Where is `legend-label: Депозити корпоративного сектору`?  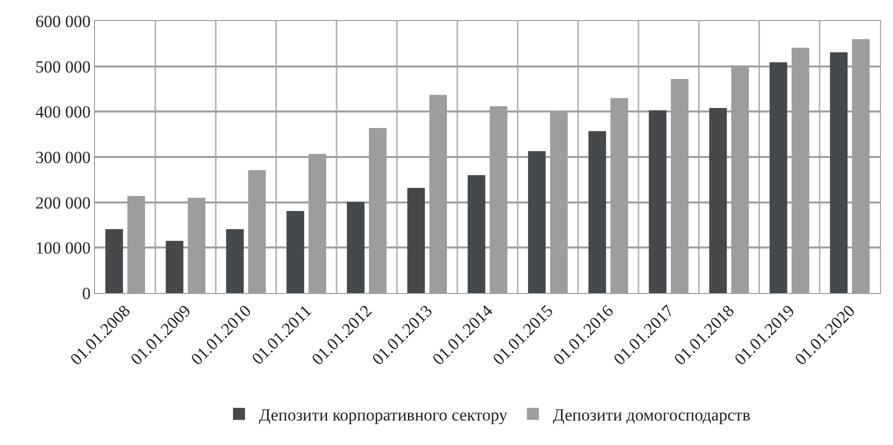
legend-label: Депозити корпоративного сектору is located at coordinates (383, 415).